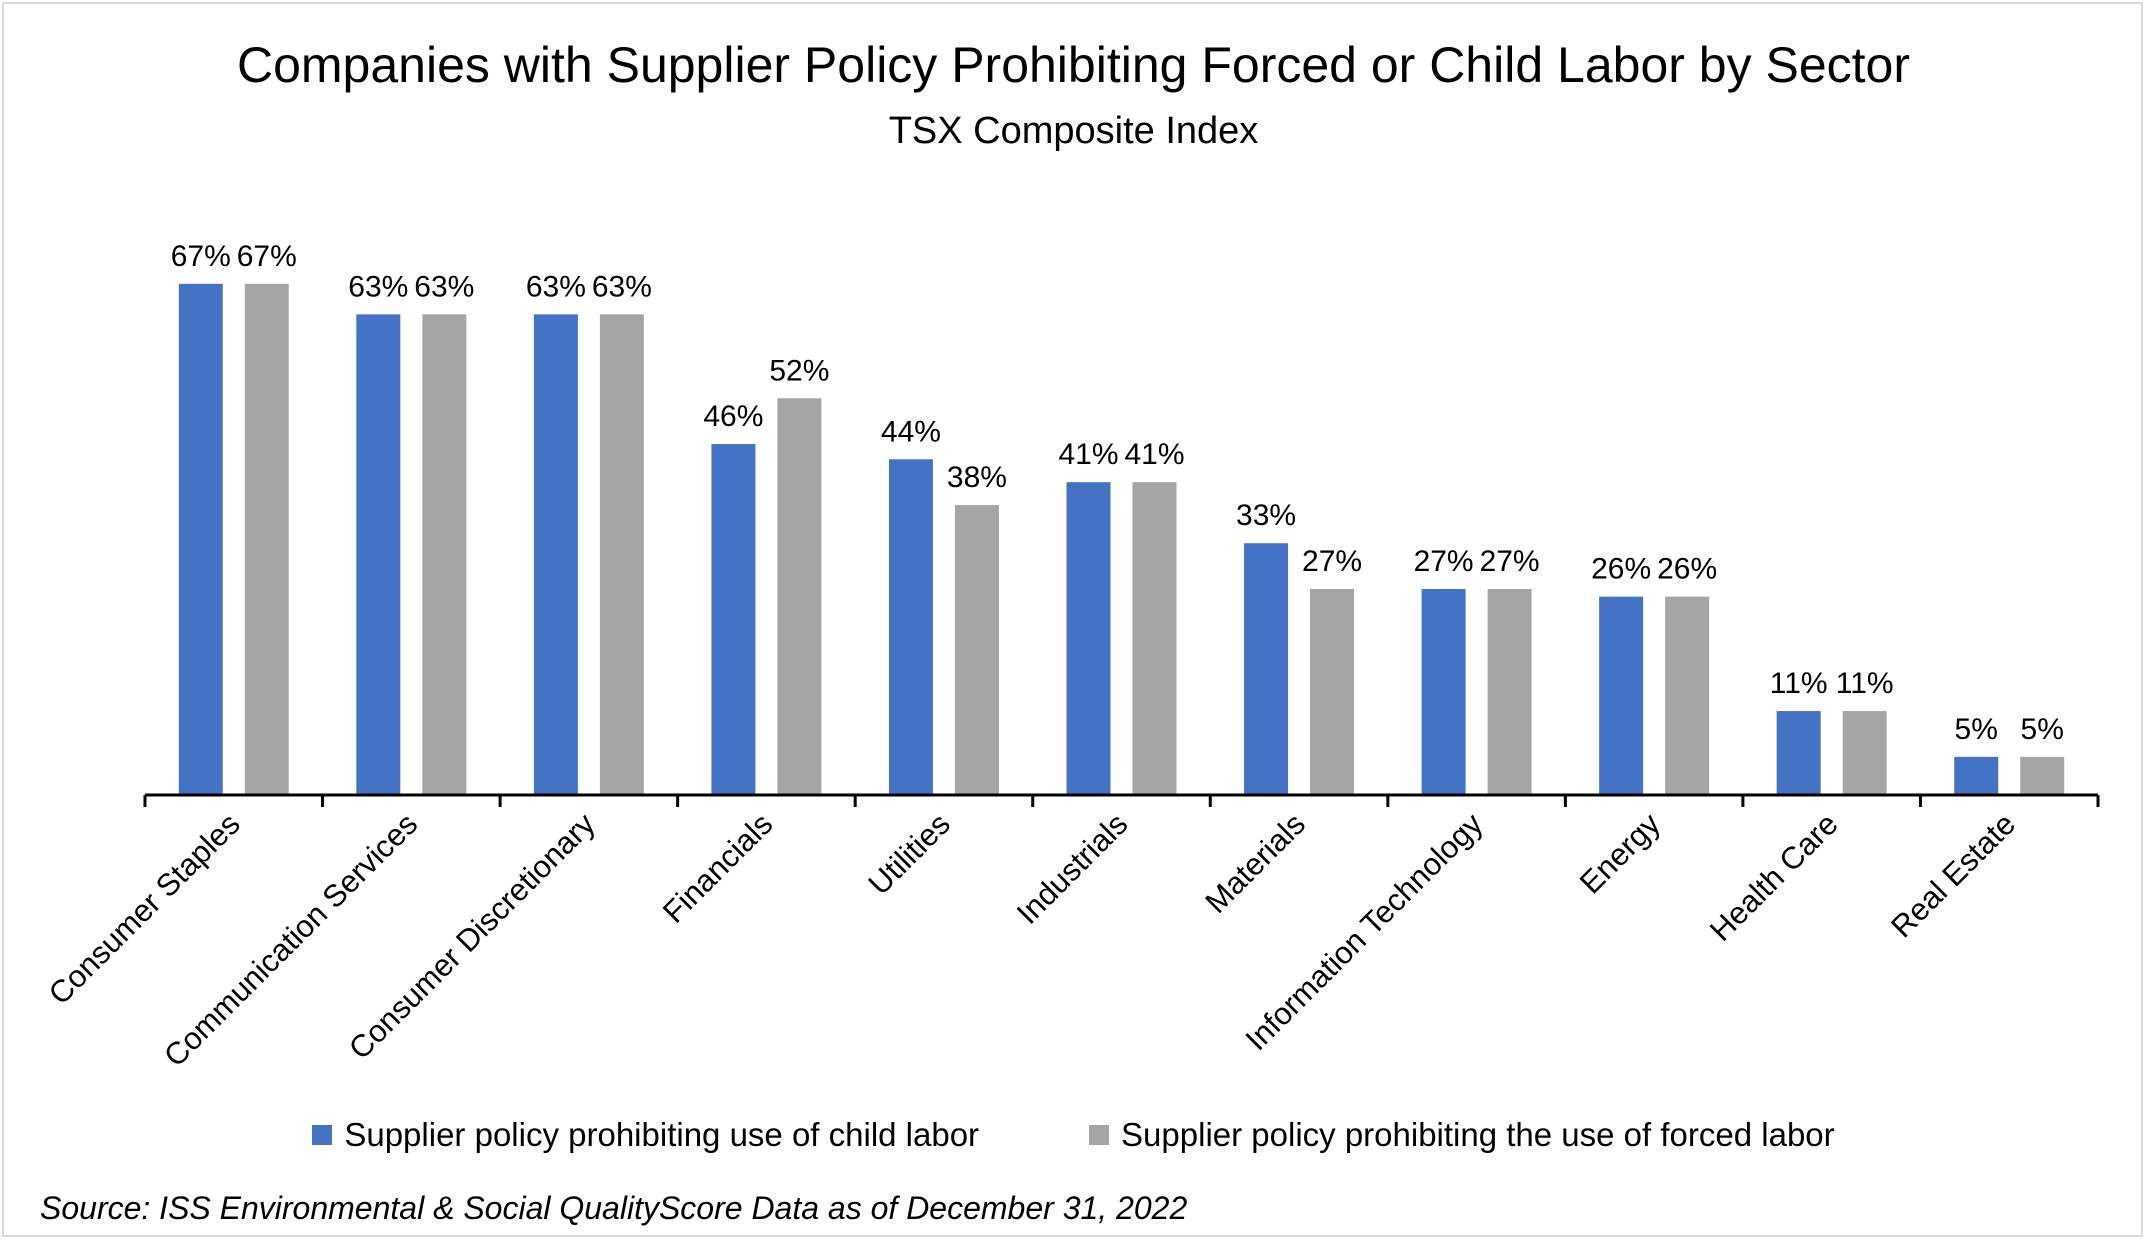 Image resolution: width=2147 pixels, height=1241 pixels. What do you see at coordinates (322, 1135) in the screenshot?
I see `legend-swatch-child-labor` at bounding box center [322, 1135].